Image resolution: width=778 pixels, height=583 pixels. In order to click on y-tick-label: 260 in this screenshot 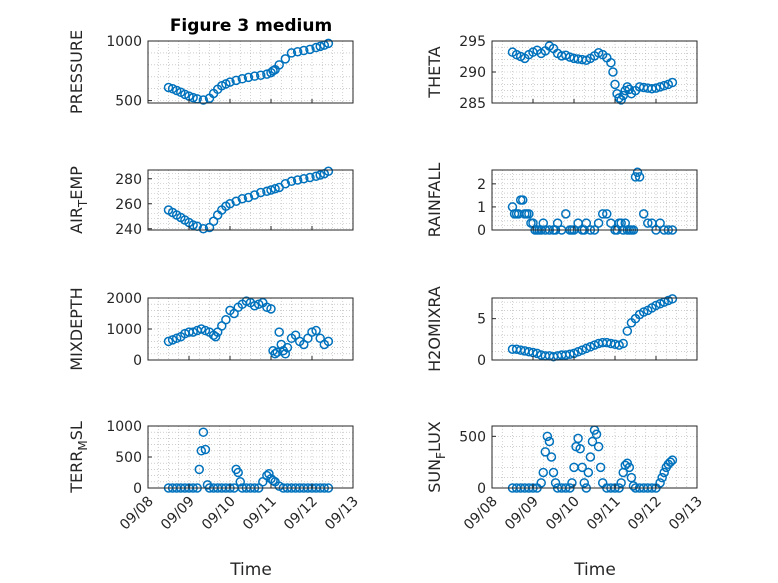, I will do `click(128, 205)`.